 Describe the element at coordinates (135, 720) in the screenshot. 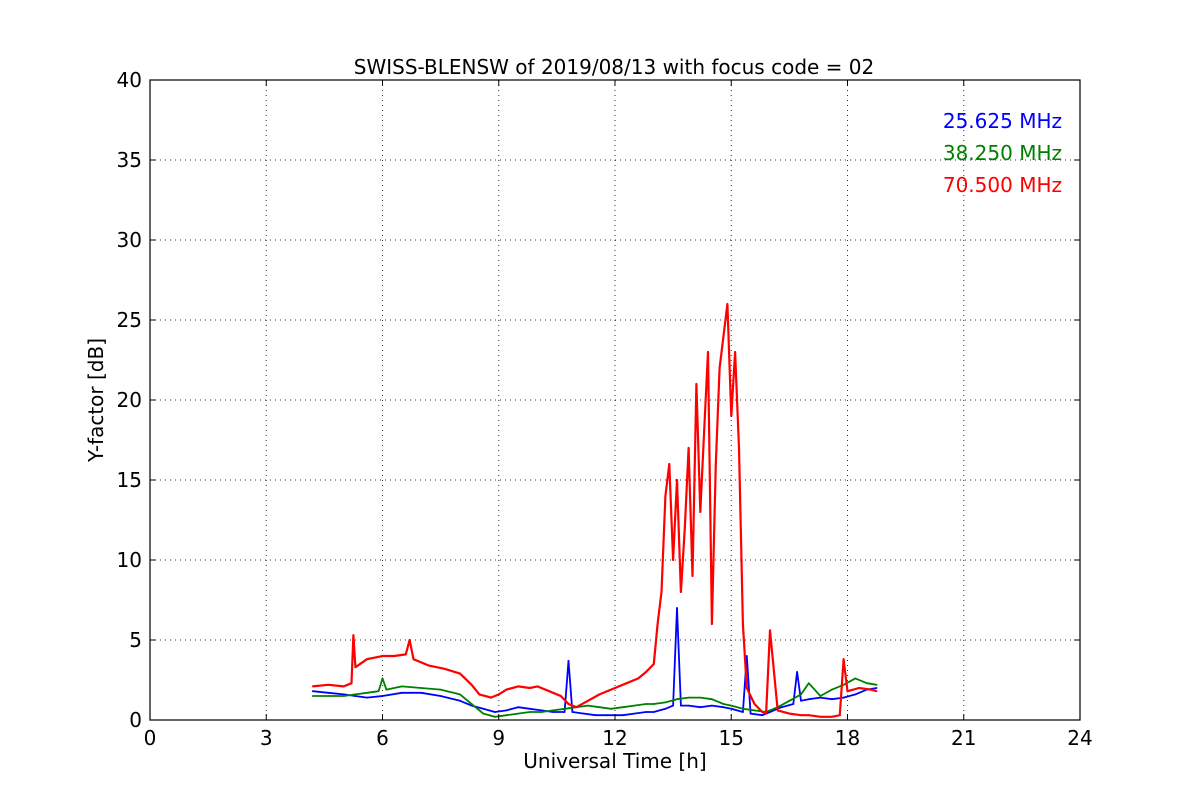

I see `y-tick-label: 0` at that location.